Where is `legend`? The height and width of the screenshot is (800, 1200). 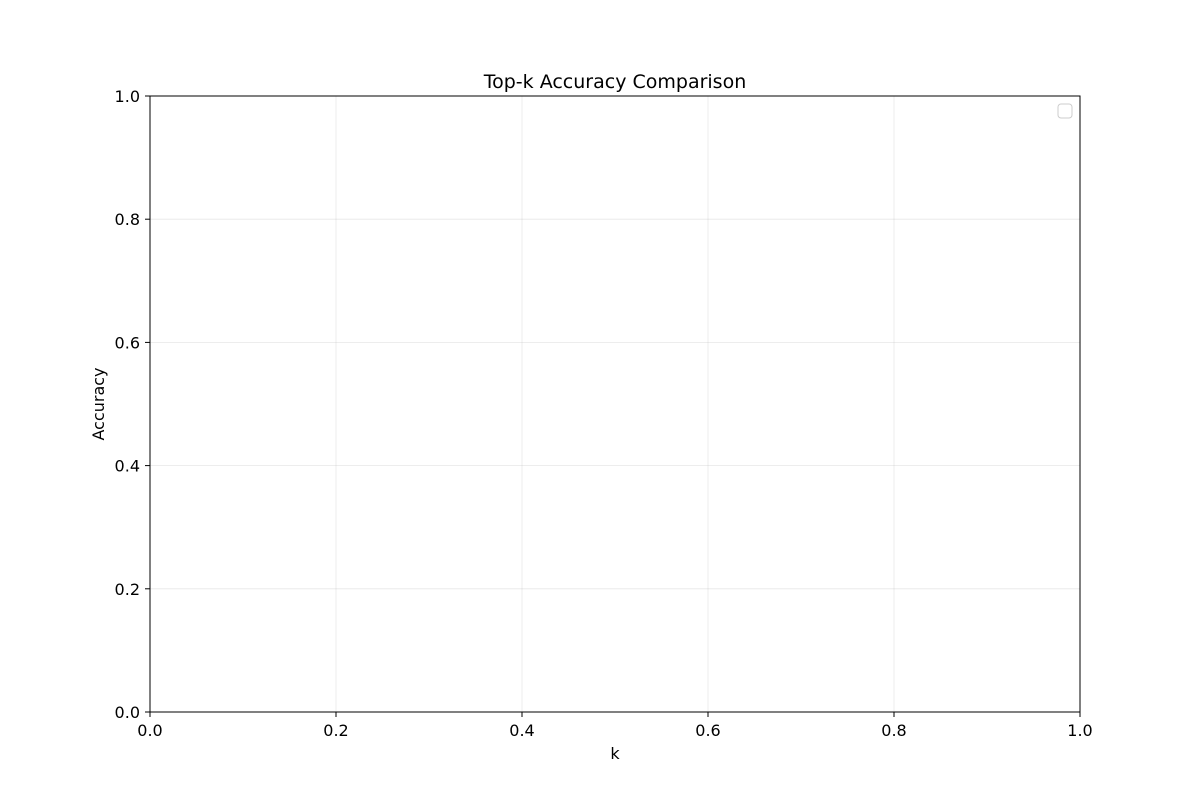
legend is located at coordinates (1065, 111).